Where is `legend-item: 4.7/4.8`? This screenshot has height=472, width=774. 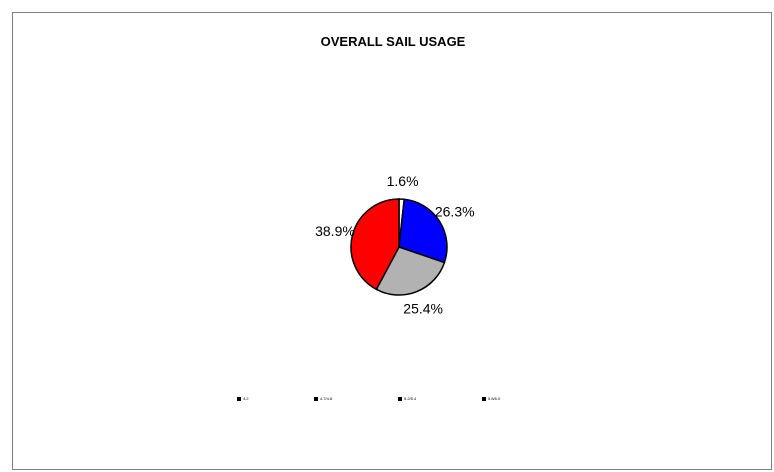
legend-item: 4.7/4.8 is located at coordinates (323, 398).